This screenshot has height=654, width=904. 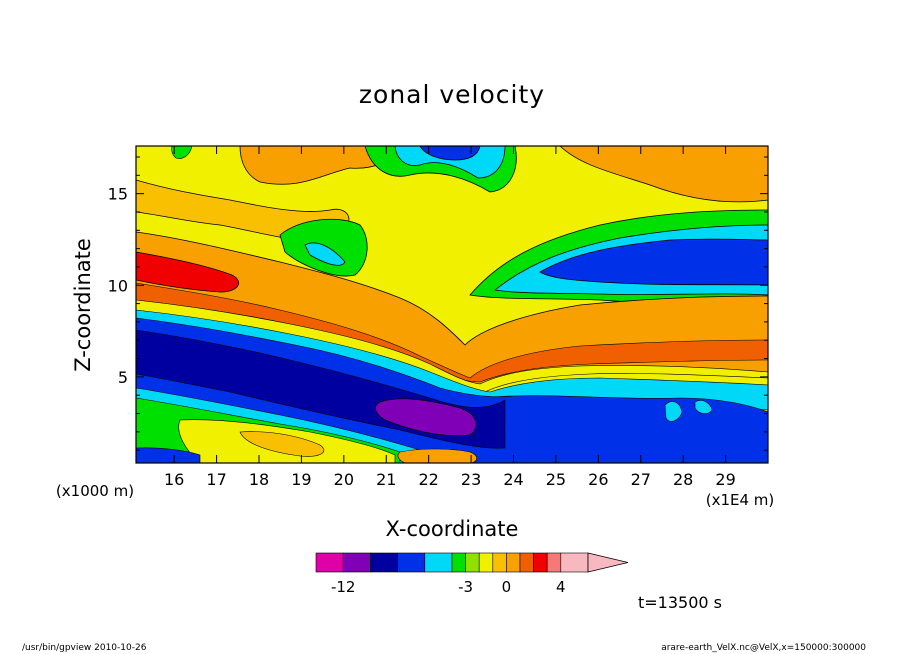 What do you see at coordinates (325, 254) in the screenshot?
I see `region-upper-left-cyan` at bounding box center [325, 254].